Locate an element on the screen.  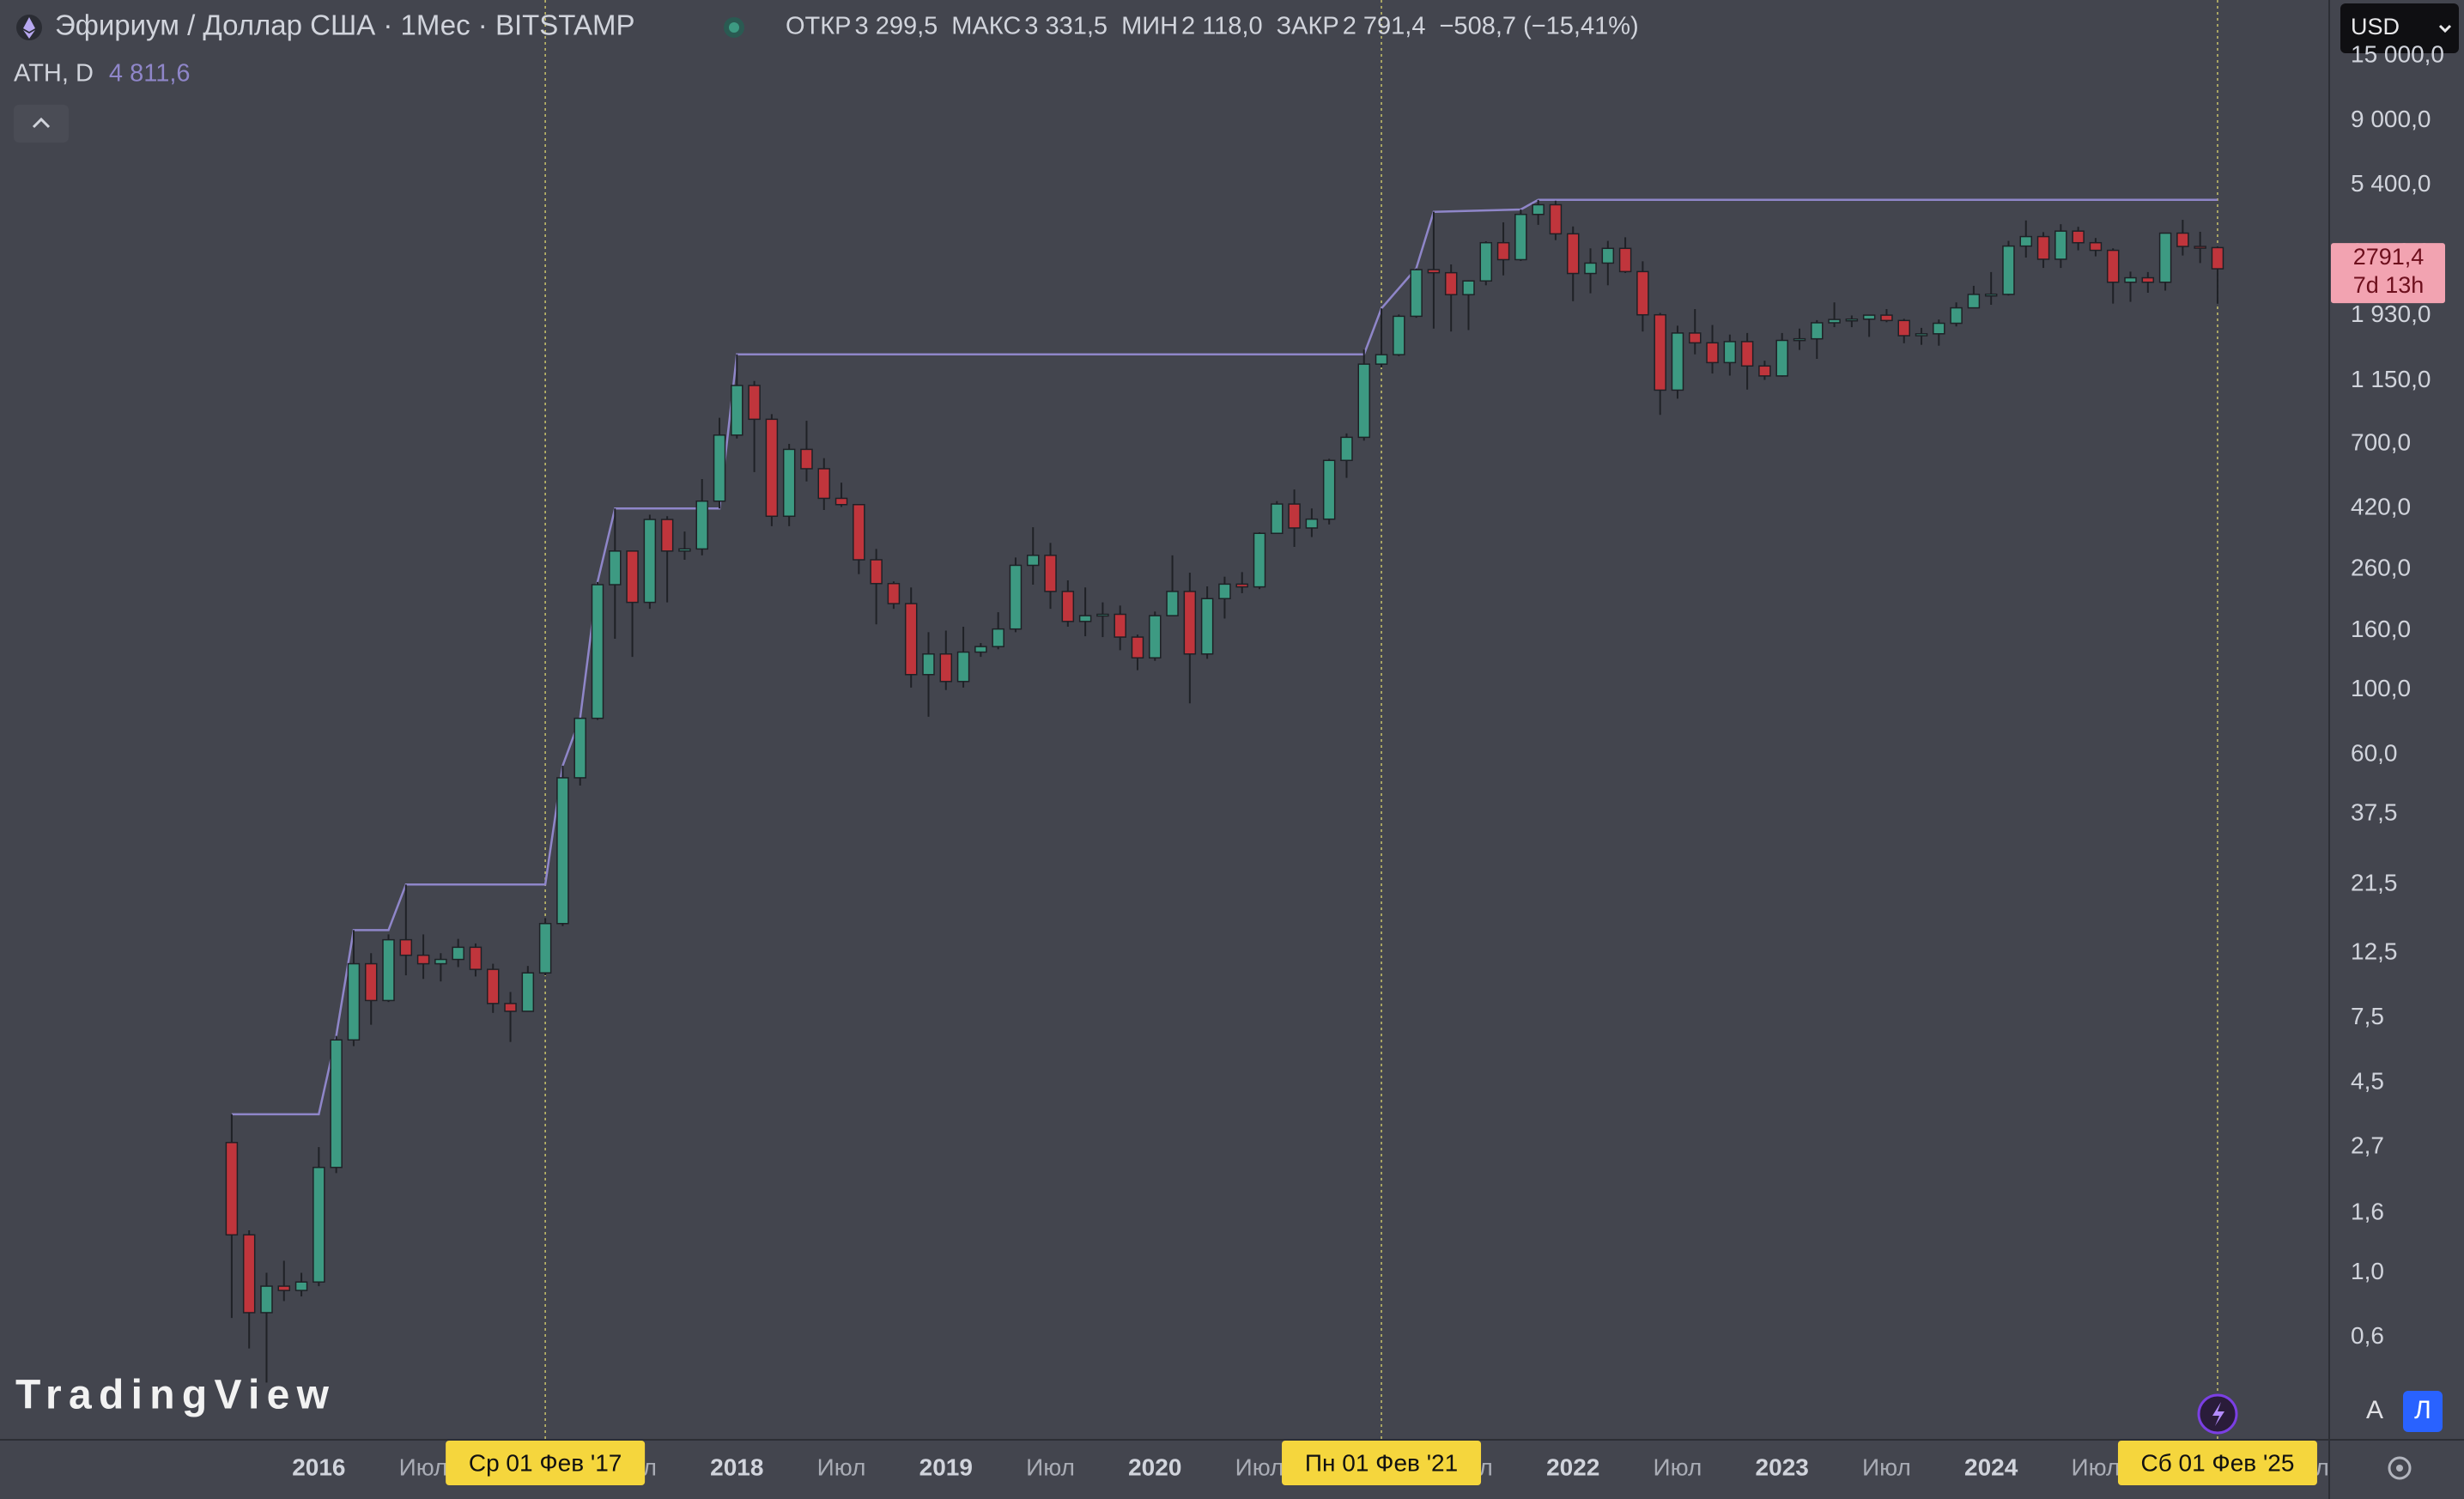
settings-button is located at coordinates (2400, 1468).